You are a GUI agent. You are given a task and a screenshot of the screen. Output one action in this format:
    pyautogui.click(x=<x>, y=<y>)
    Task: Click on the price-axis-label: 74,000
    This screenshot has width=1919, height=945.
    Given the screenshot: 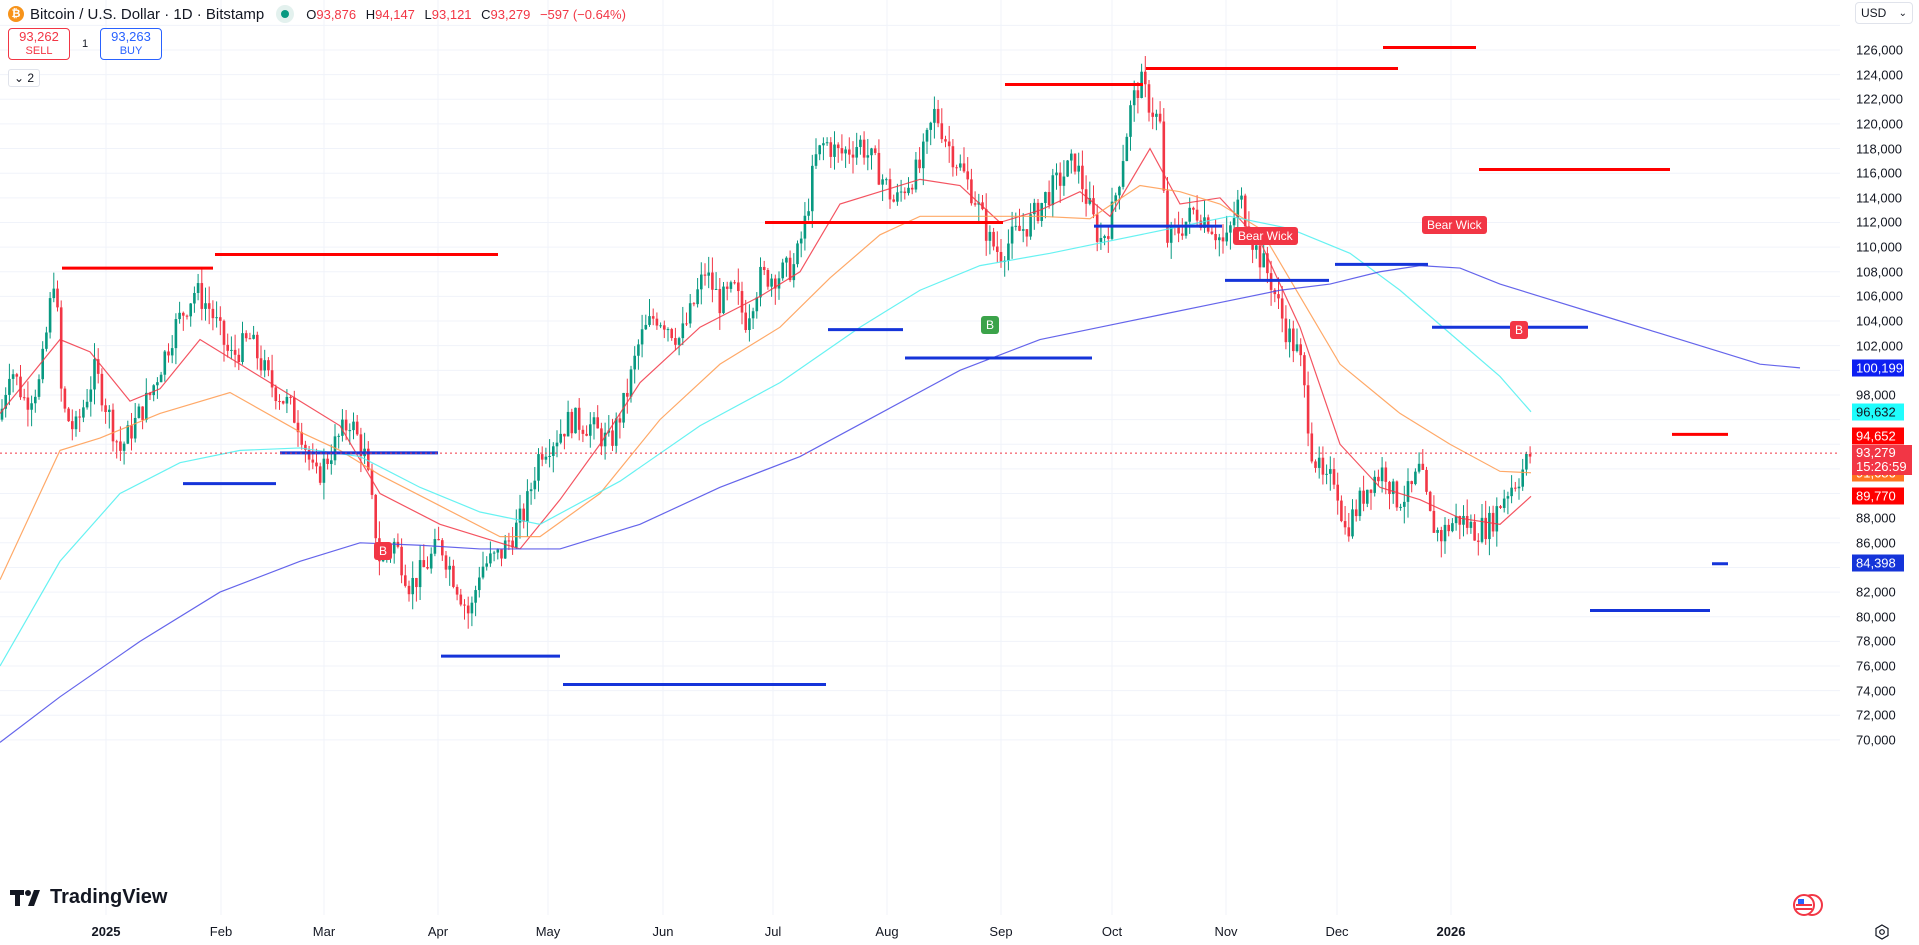 What is the action you would take?
    pyautogui.click(x=1876, y=691)
    